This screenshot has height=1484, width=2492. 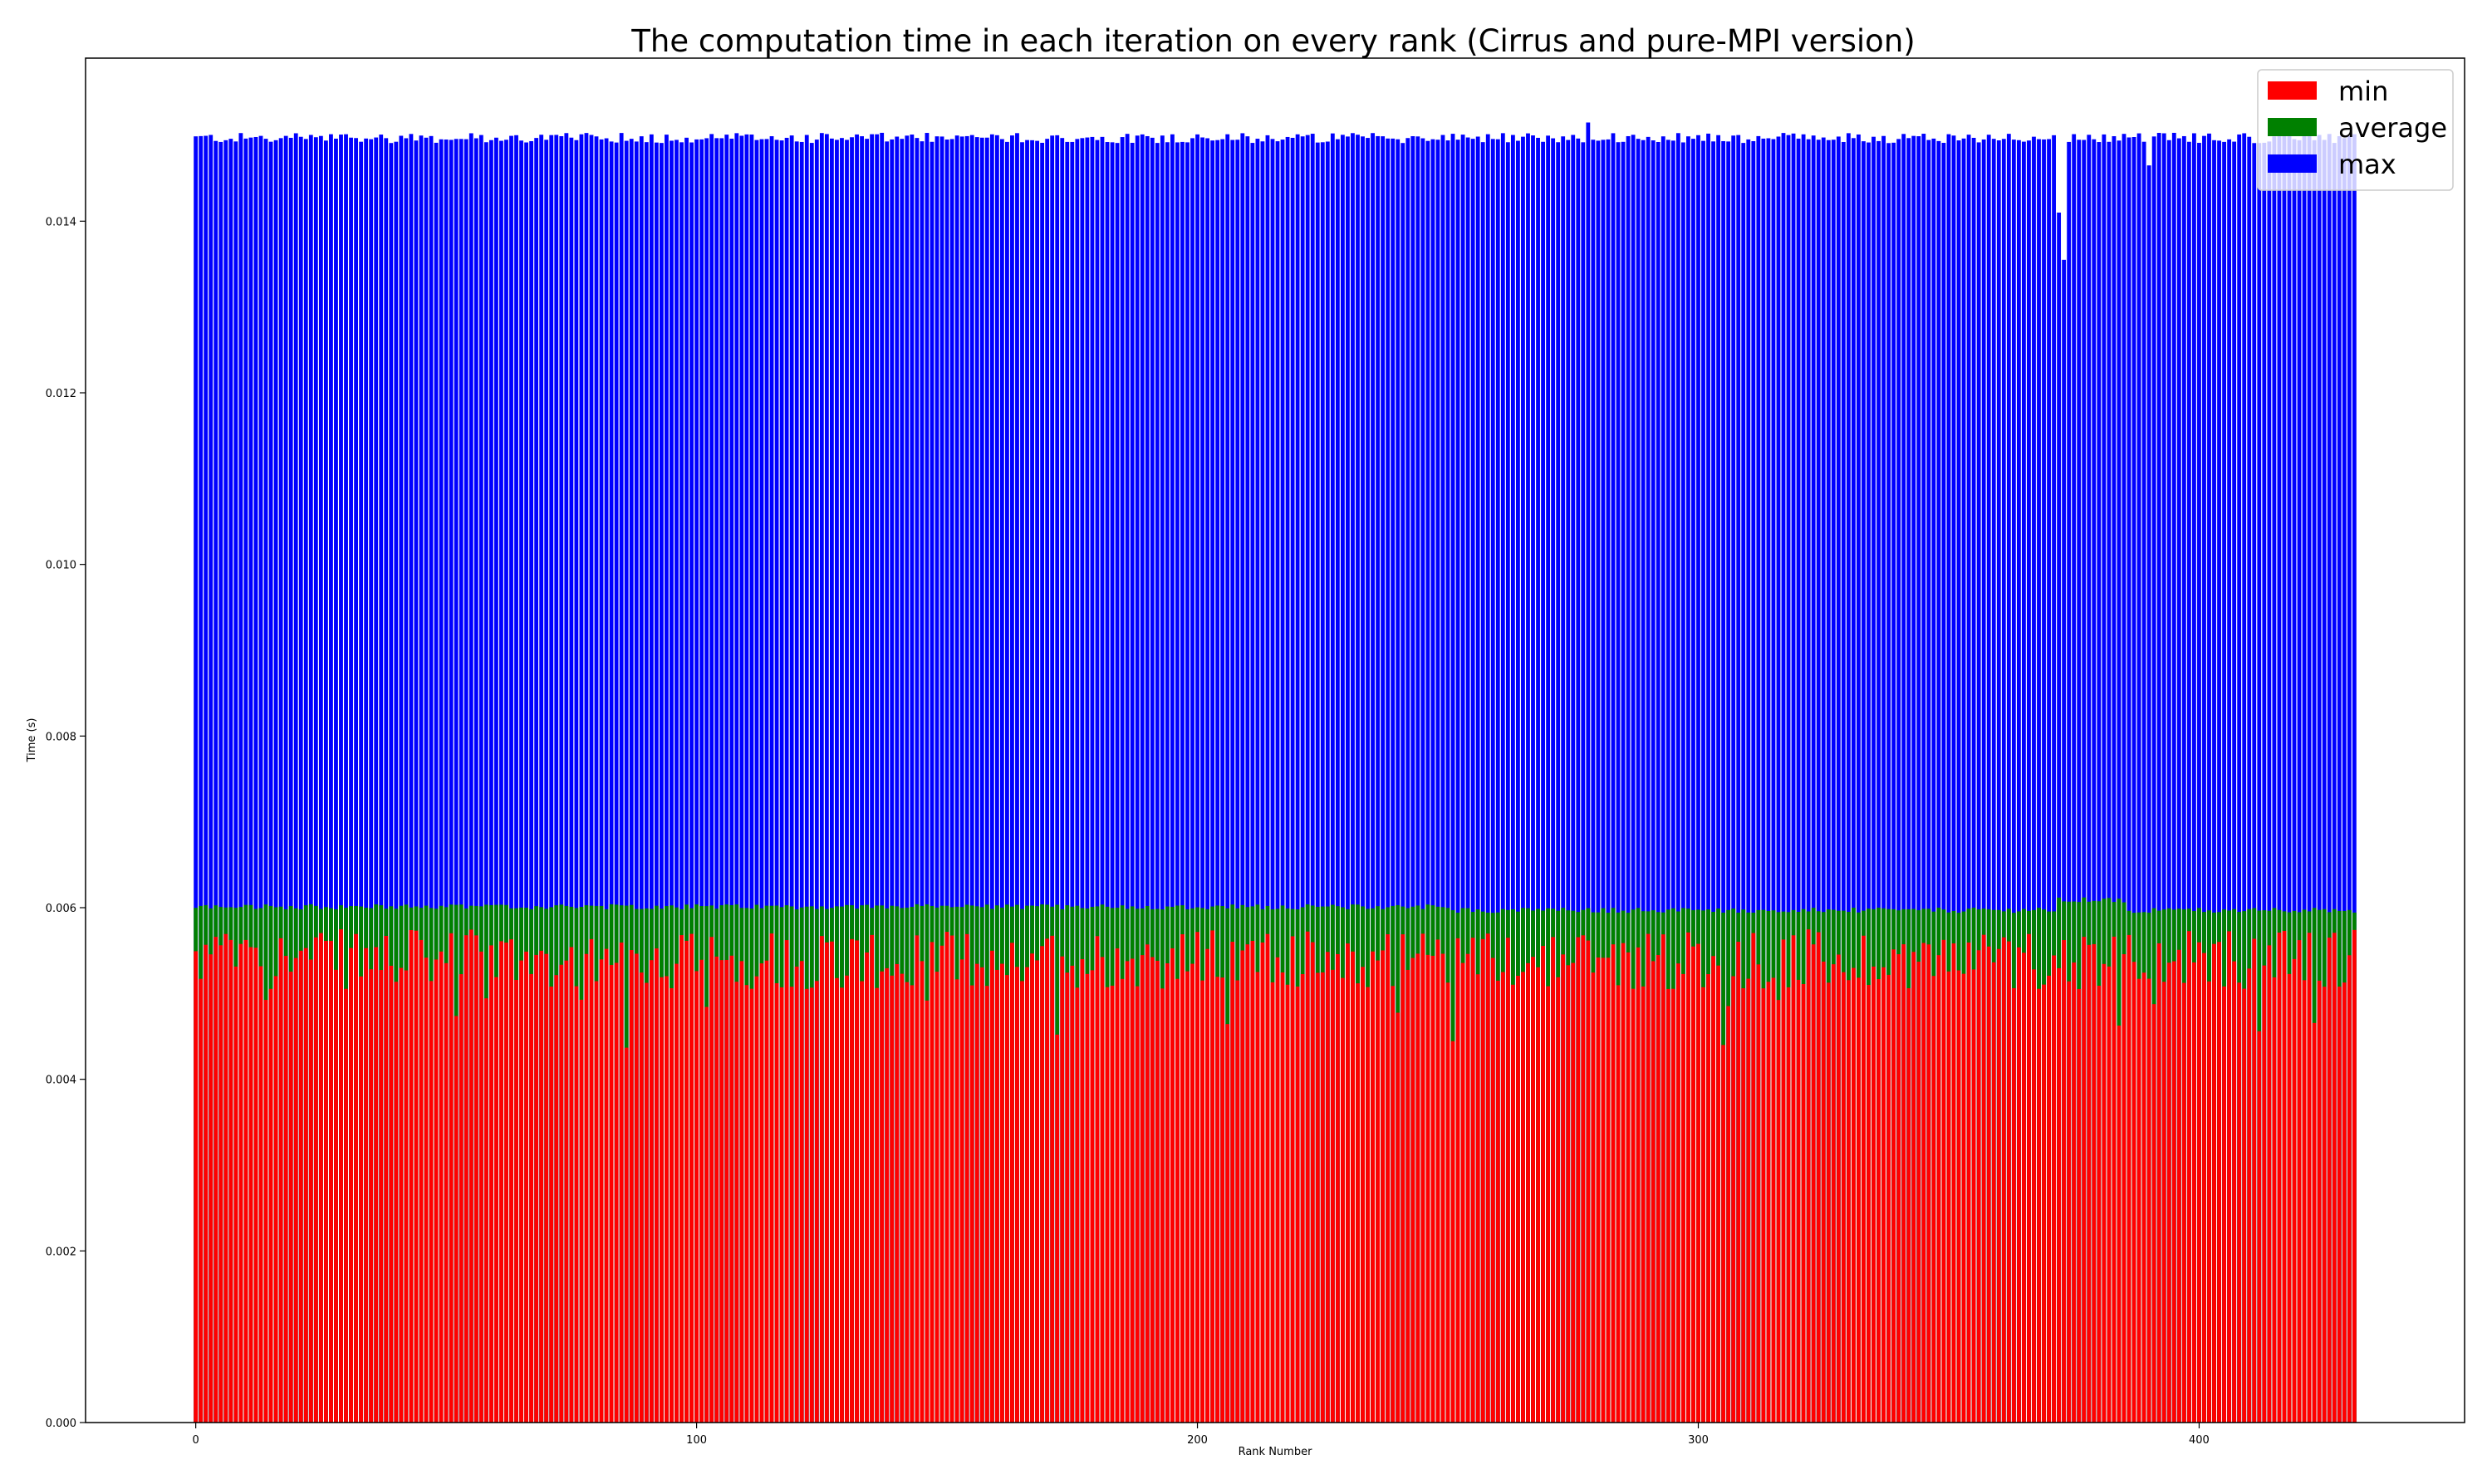 What do you see at coordinates (66, 823) in the screenshot?
I see `y-axis: 0.000 0.002 0.004 0.006 0.008 0.010 0.012 0.014` at bounding box center [66, 823].